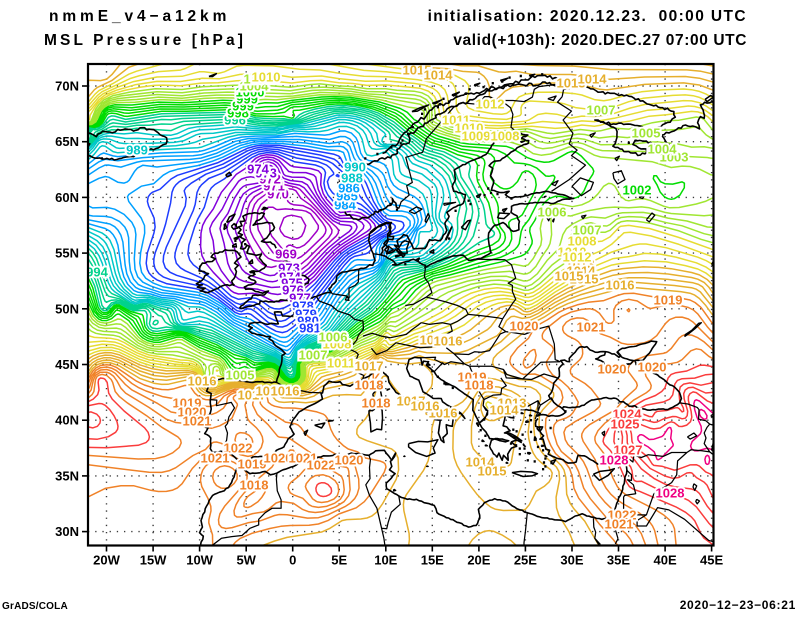 Image resolution: width=800 pixels, height=618 pixels. I want to click on svg-text: MSL Pressure [hPa], so click(145, 40).